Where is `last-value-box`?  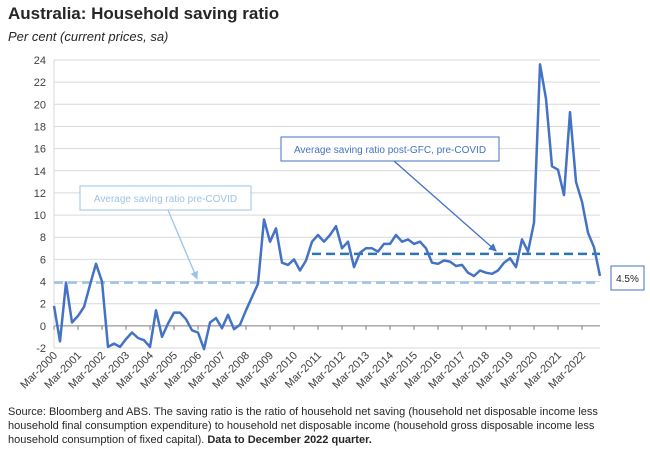
last-value-box is located at coordinates (627, 278).